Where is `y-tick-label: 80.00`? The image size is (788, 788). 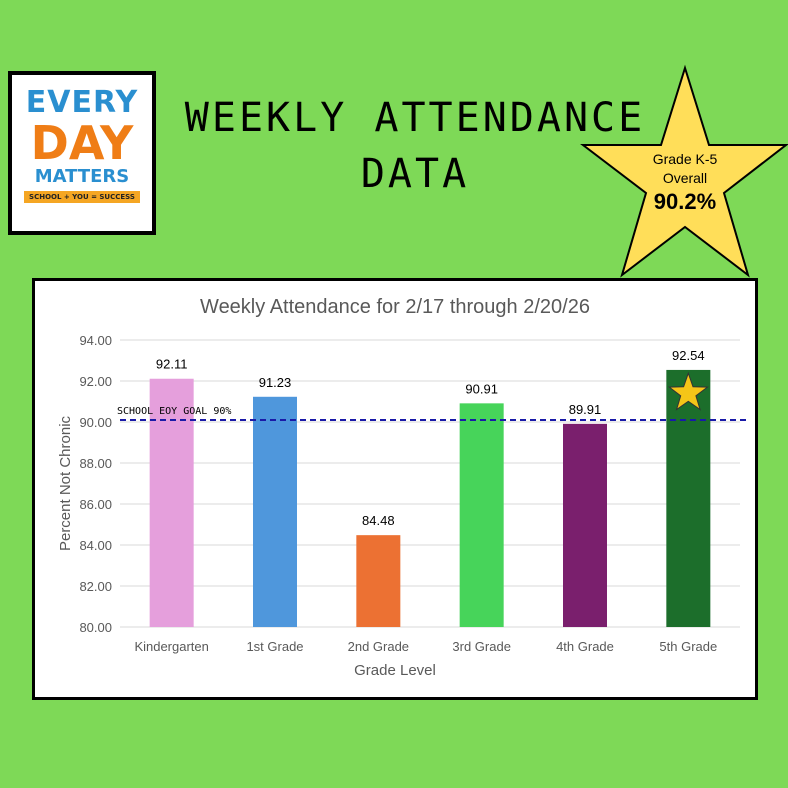
y-tick-label: 80.00 is located at coordinates (95, 627).